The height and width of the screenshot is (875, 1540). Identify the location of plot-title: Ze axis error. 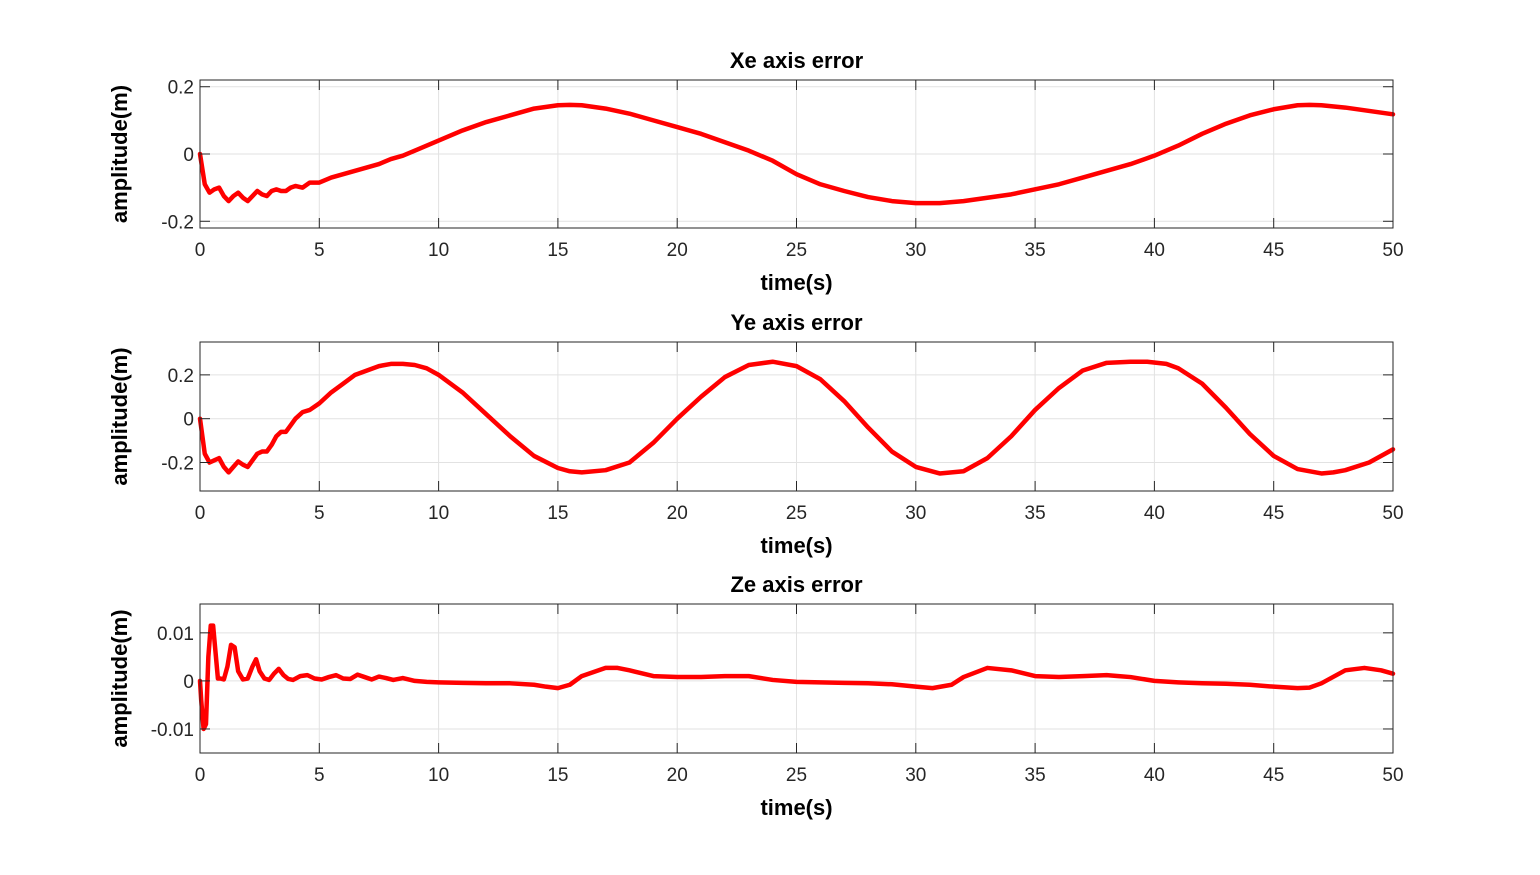
(796, 584).